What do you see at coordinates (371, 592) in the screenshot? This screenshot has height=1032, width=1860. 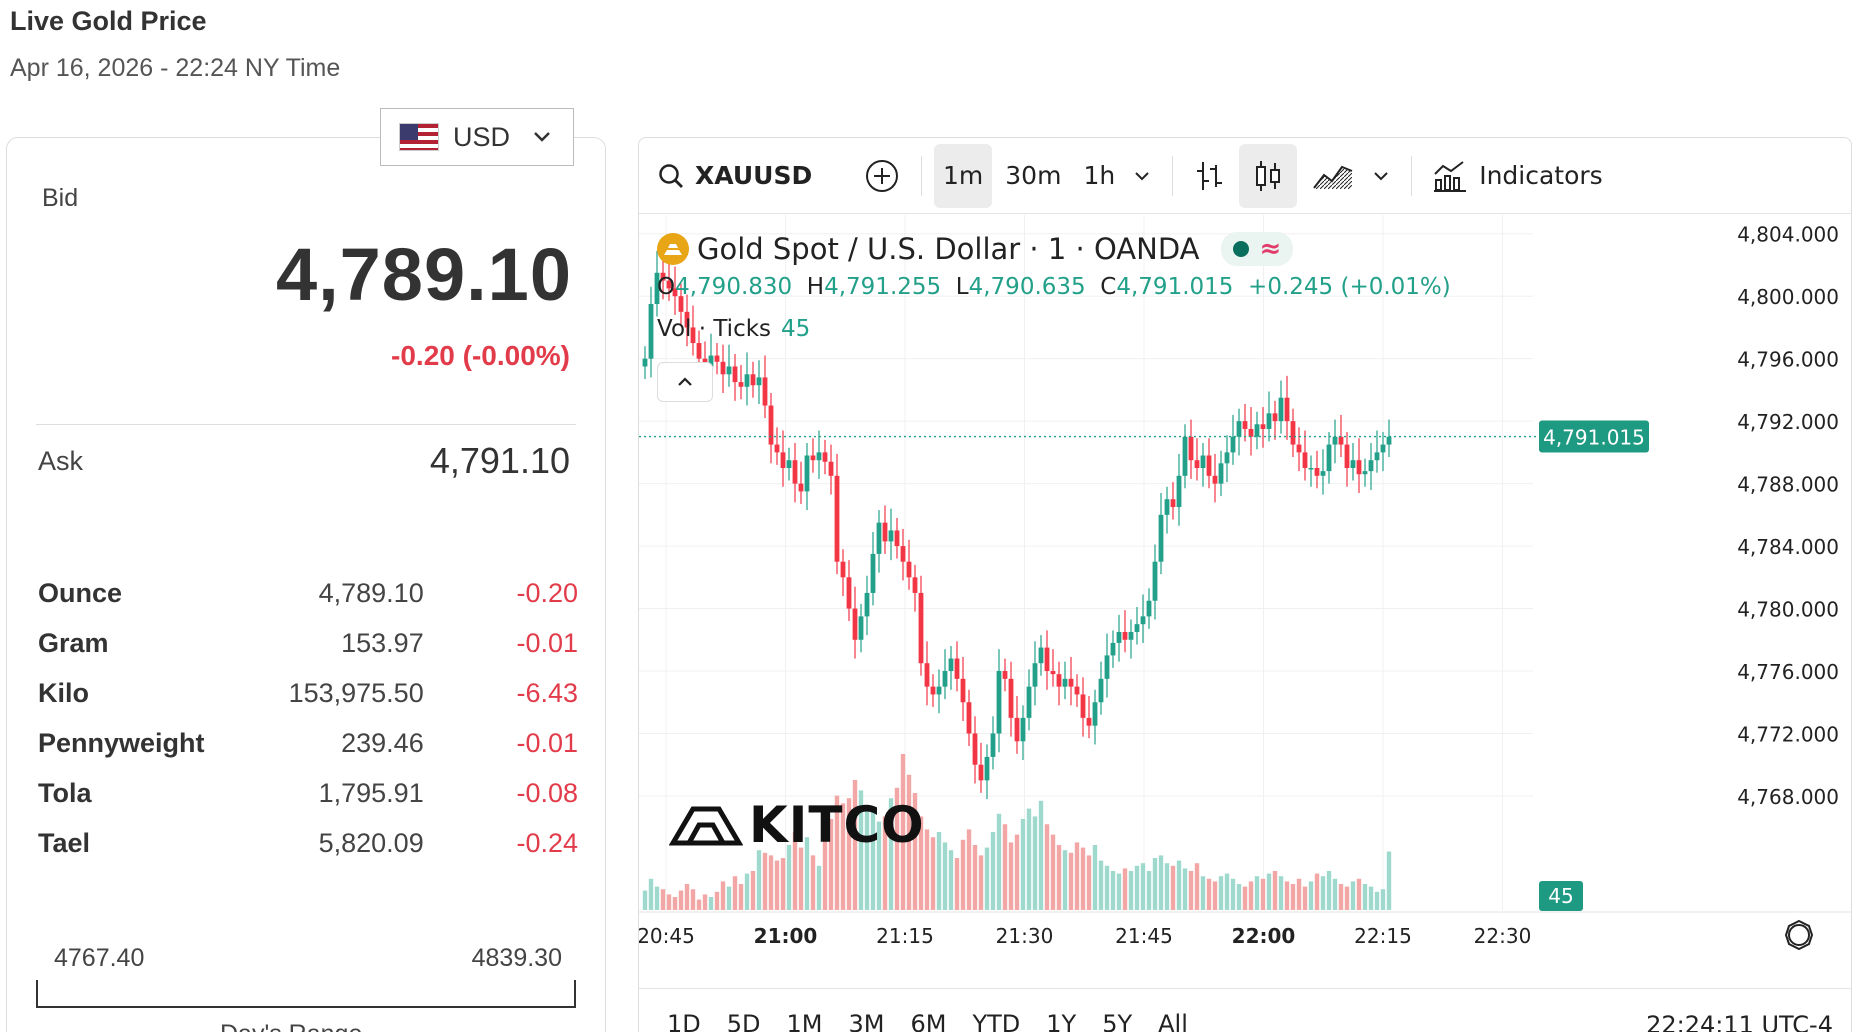 I see `unit-value: 4,789.10` at bounding box center [371, 592].